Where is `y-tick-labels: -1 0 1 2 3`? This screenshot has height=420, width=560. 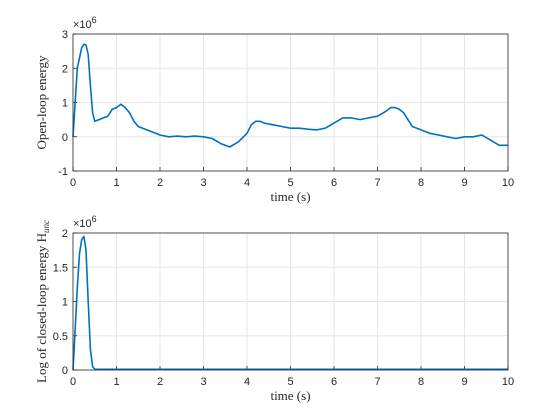
y-tick-labels: -1 0 1 2 3 is located at coordinates (63, 103).